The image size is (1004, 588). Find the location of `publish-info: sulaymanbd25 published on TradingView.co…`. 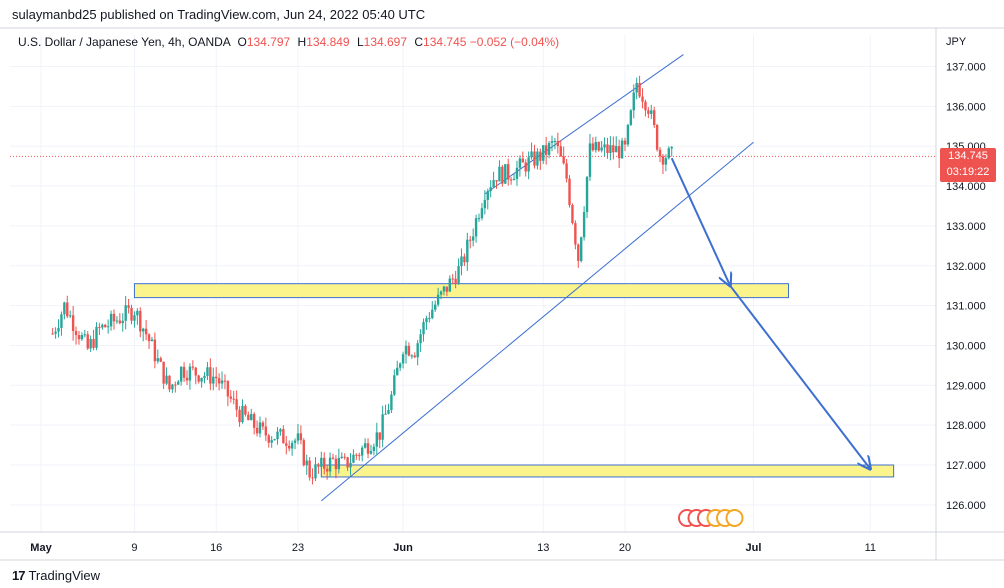

publish-info: sulaymanbd25 published on TradingView.co… is located at coordinates (219, 14).